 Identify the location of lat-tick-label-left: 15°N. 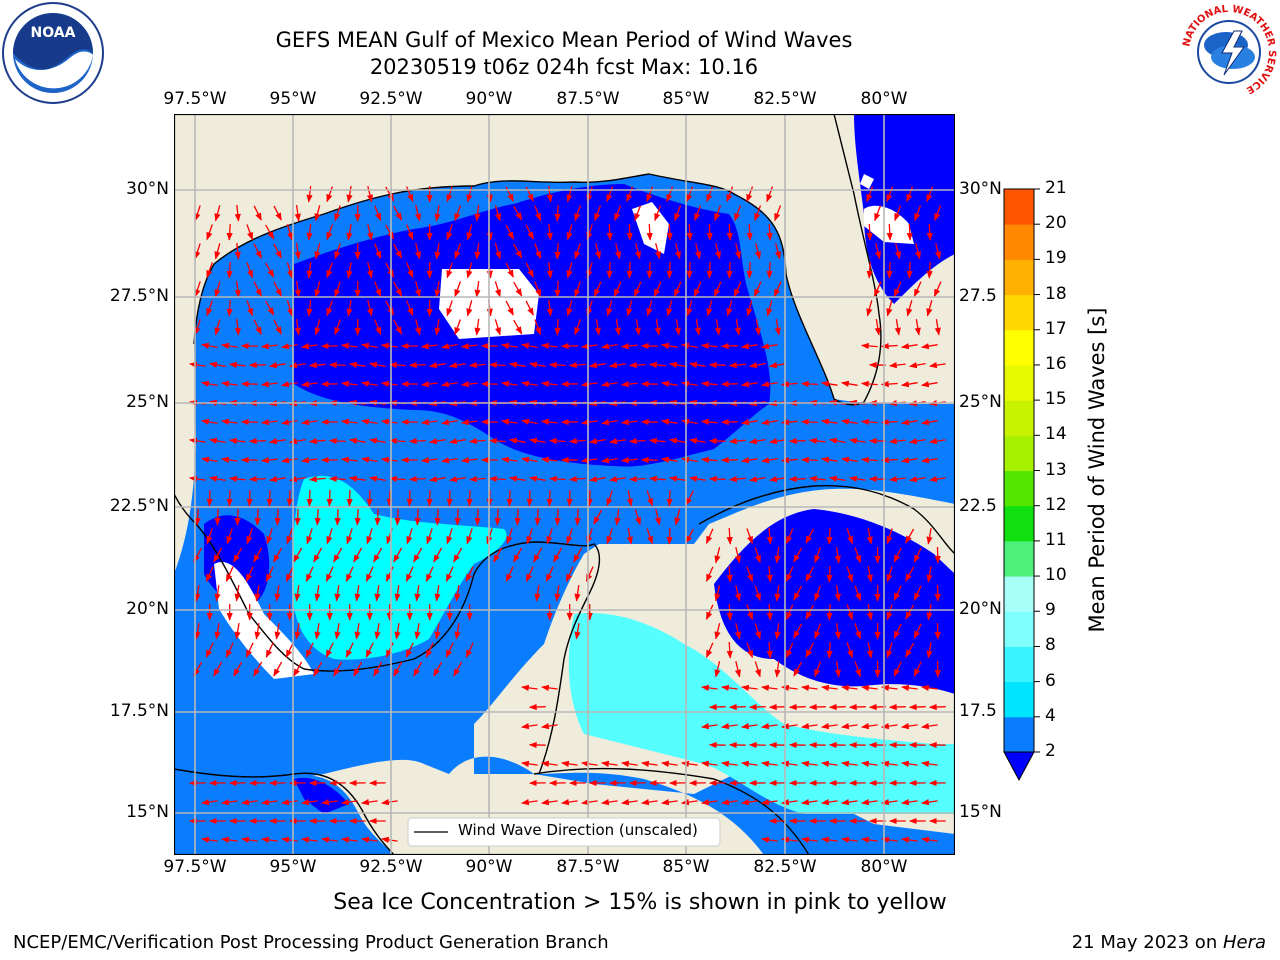
(147, 812).